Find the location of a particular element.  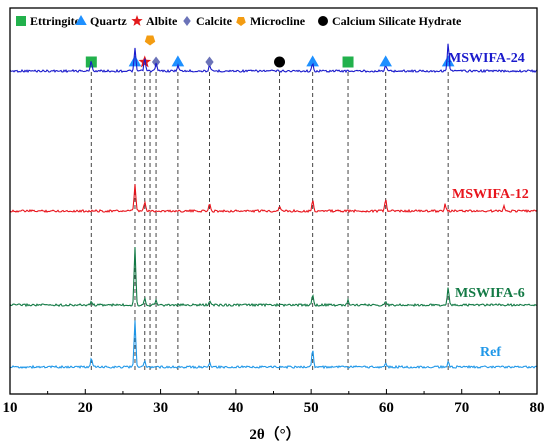

series-labels: MSWIFA-24 MSWIFA-12 MSWIFA-6 Ref is located at coordinates (488, 205).